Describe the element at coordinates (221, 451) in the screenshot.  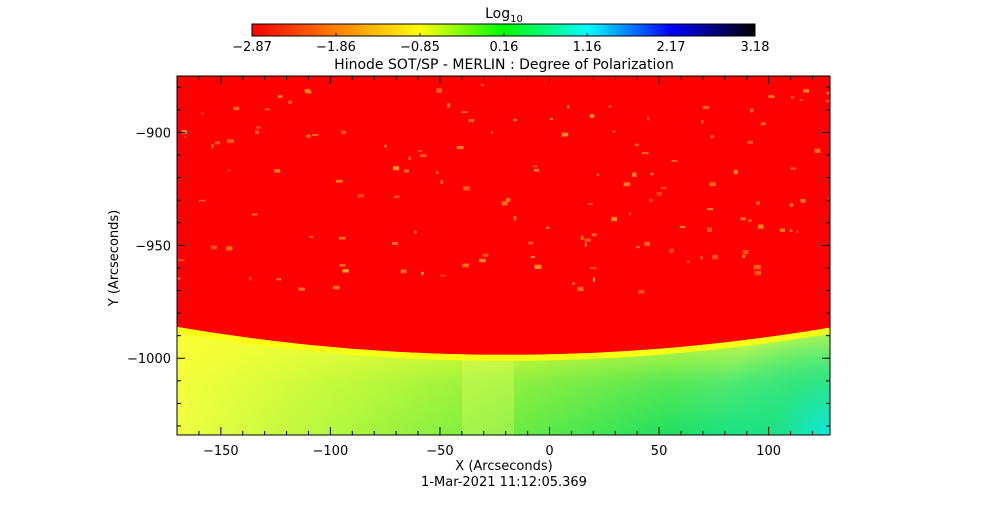
I see `x-tick-label: −150` at that location.